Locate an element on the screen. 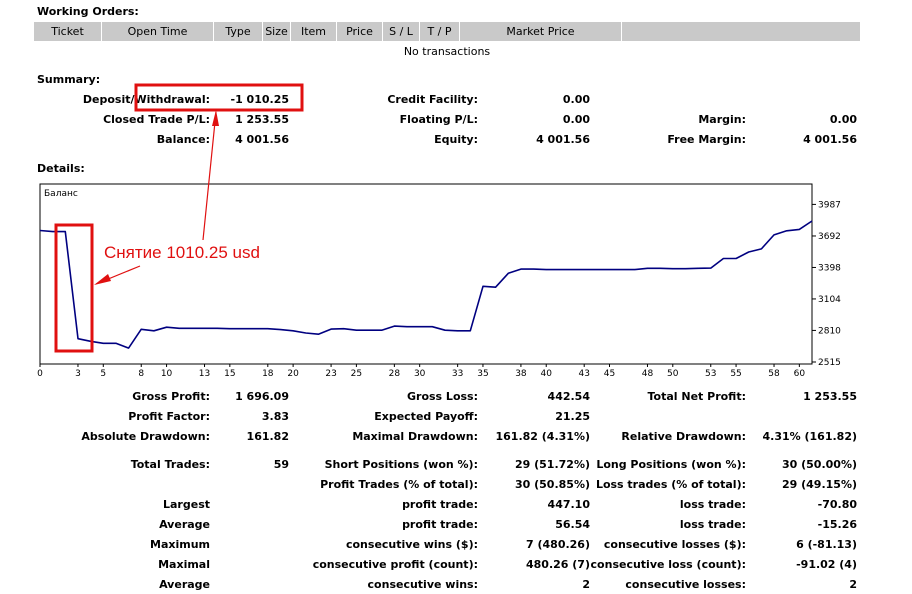  short-positions-value: 29 (51.72%) is located at coordinates (552, 464).